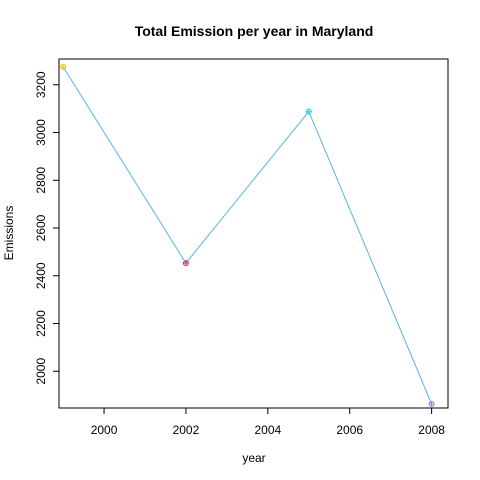  What do you see at coordinates (254, 31) in the screenshot?
I see `chart-title: Total Emission per year in Maryland` at bounding box center [254, 31].